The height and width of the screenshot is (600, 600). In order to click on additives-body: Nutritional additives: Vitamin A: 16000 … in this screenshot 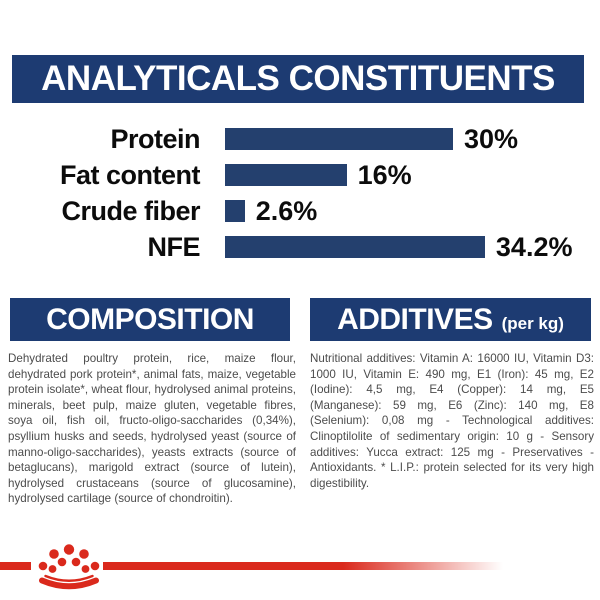, I will do `click(452, 421)`.